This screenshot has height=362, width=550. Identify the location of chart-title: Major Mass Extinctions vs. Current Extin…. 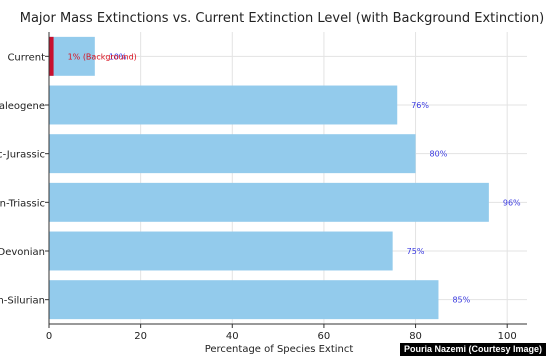
(282, 18).